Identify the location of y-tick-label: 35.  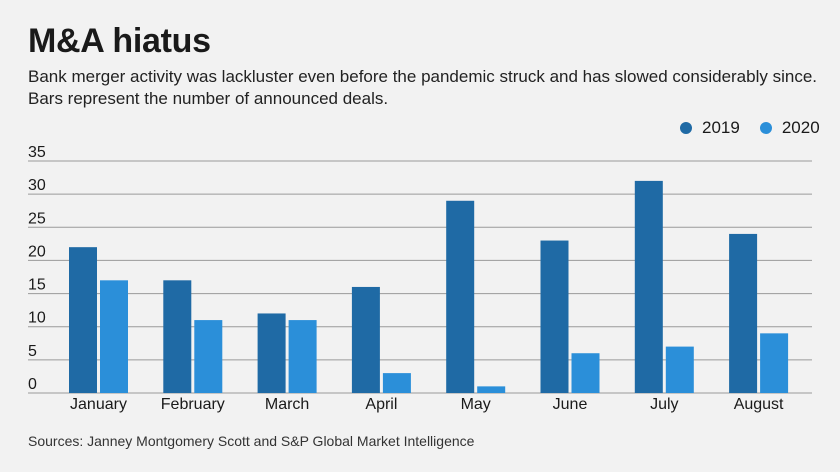
(37, 152).